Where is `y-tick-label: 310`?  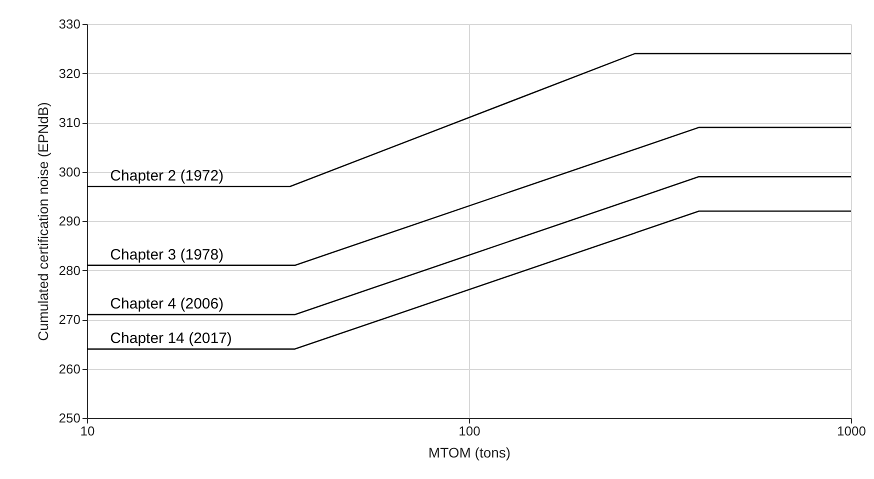 y-tick-label: 310 is located at coordinates (69, 122).